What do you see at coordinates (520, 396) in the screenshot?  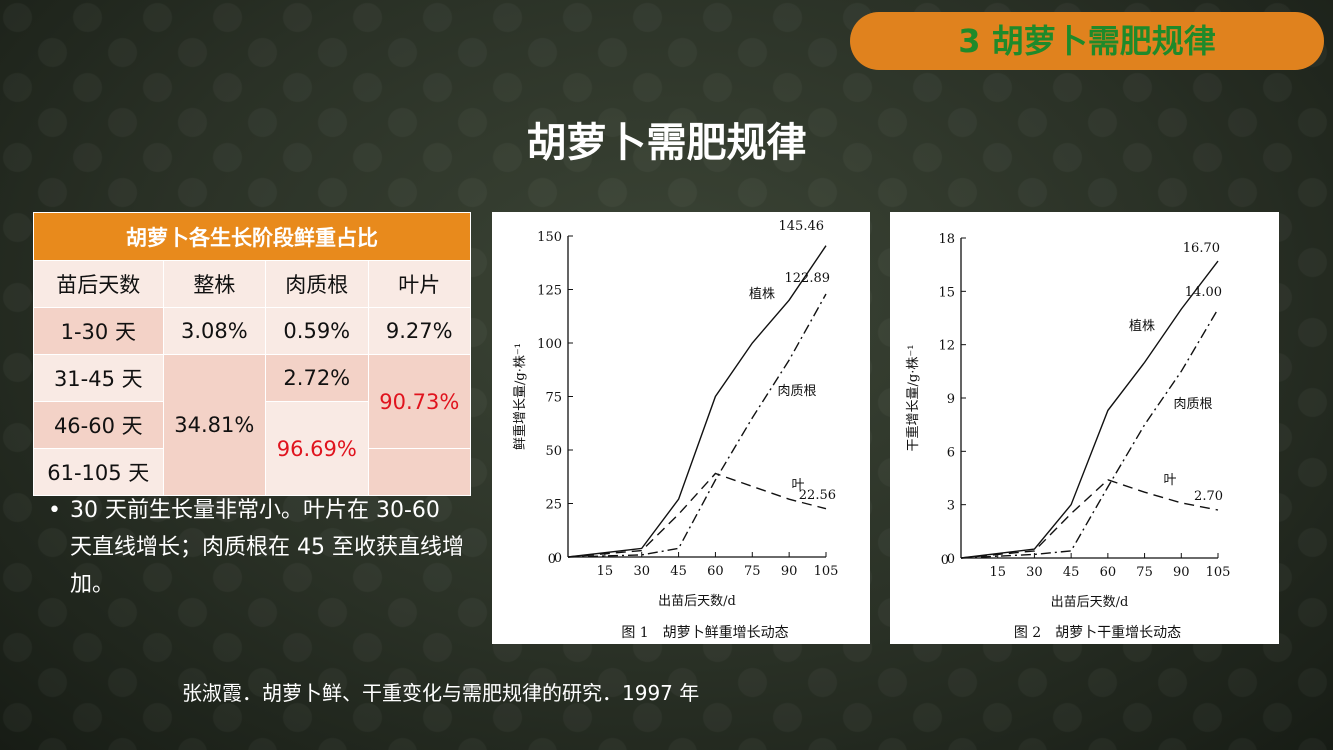 I see `y-axis-label: 鲜重增长量/g·株⁻¹` at bounding box center [520, 396].